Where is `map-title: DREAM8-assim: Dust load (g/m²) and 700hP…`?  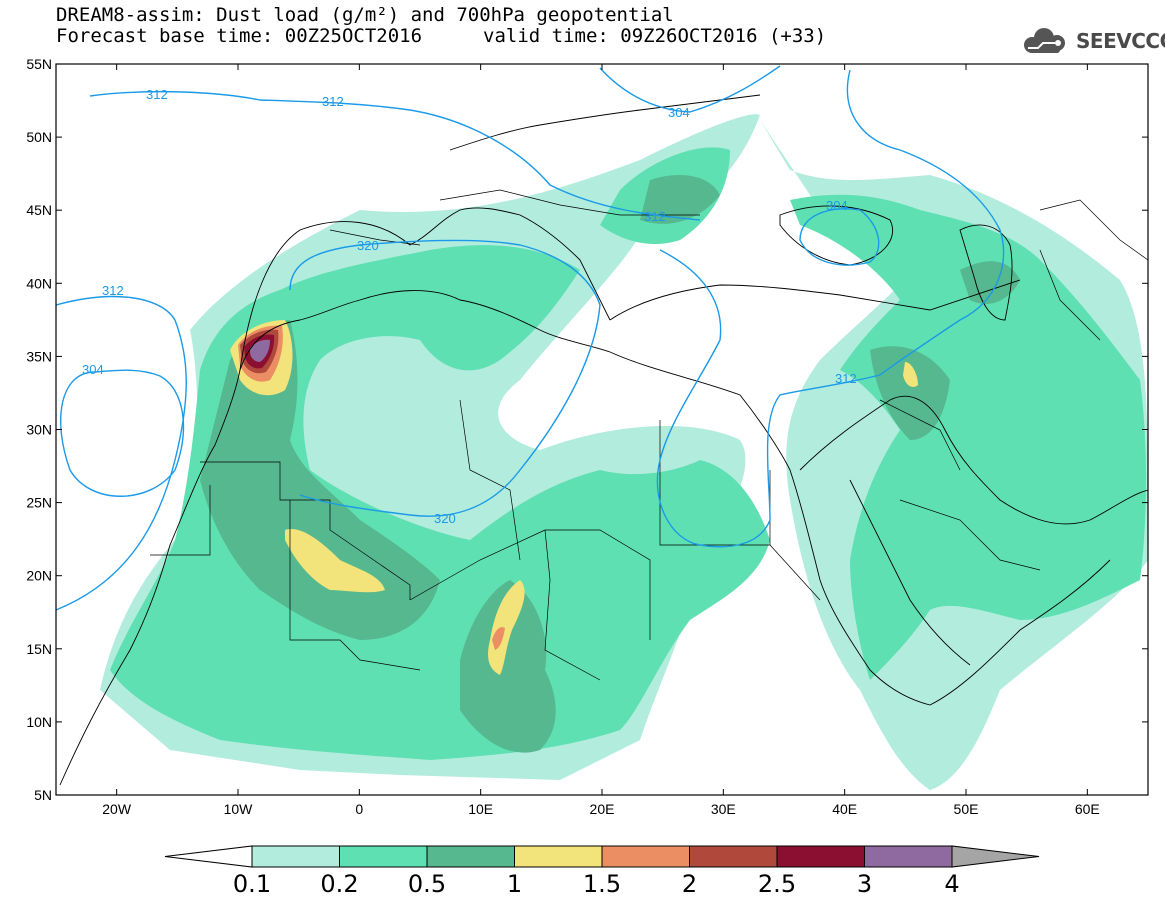 map-title: DREAM8-assim: Dust load (g/m²) and 700hP… is located at coordinates (365, 15).